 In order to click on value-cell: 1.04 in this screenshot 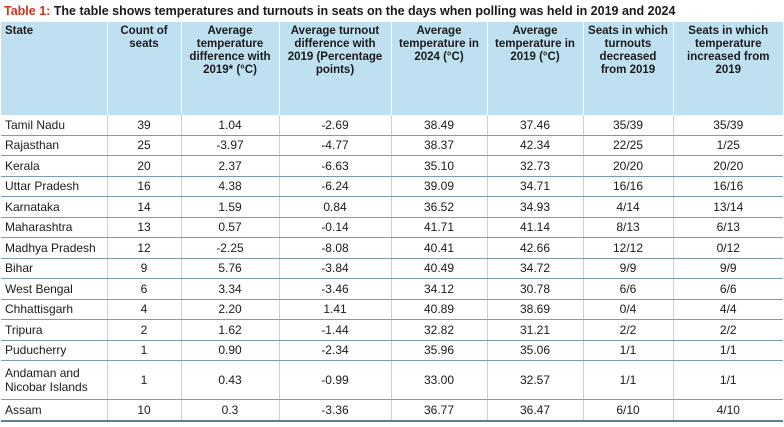, I will do `click(230, 125)`.